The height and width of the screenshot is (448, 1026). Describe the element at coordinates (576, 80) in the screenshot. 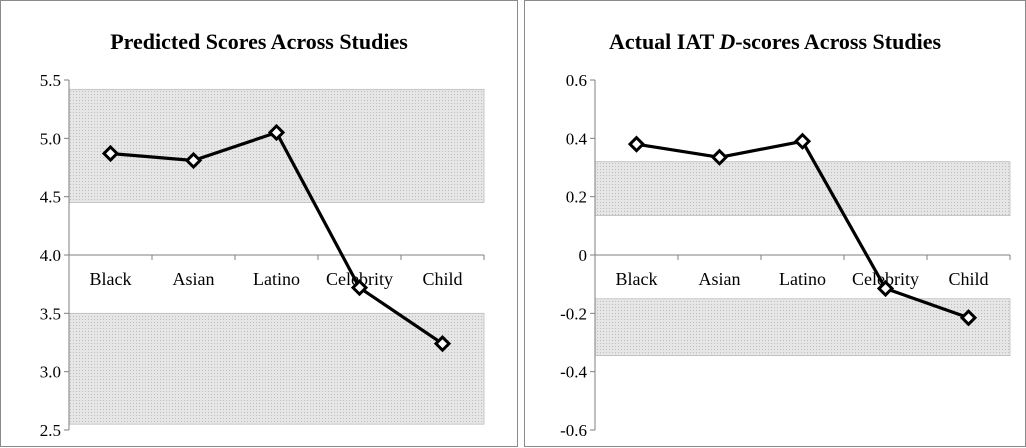

I see `y-tick-label: 0.6` at that location.